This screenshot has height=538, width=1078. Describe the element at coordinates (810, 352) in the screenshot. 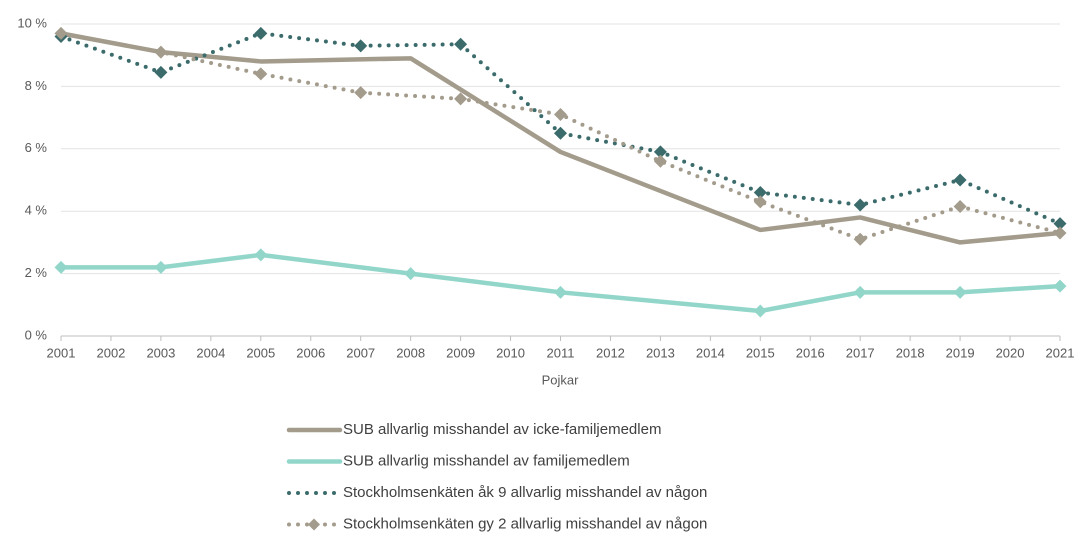

I see `x-tick-label: 2016` at that location.